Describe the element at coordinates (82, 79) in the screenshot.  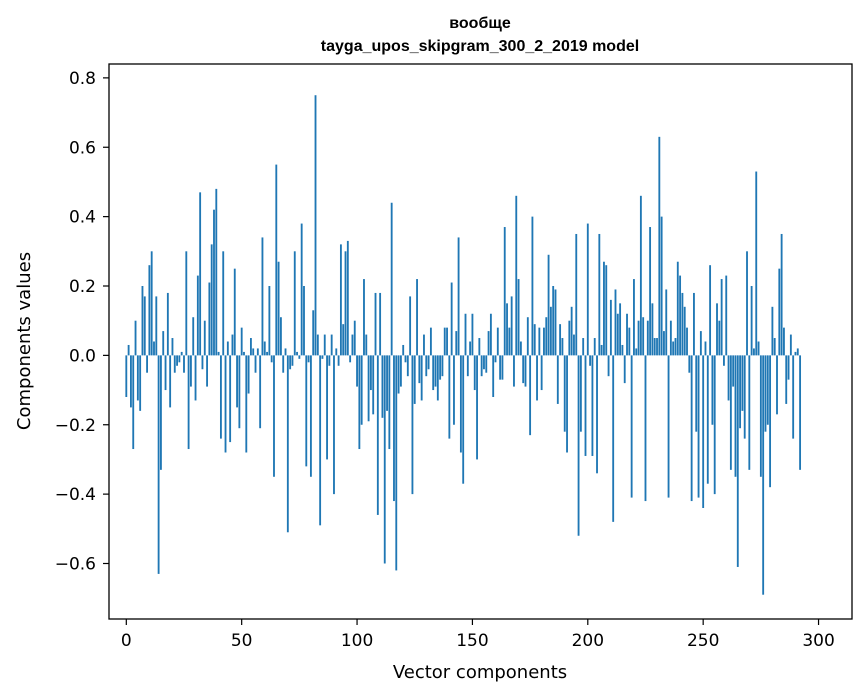
I see `y-tick-label: 0.8` at that location.